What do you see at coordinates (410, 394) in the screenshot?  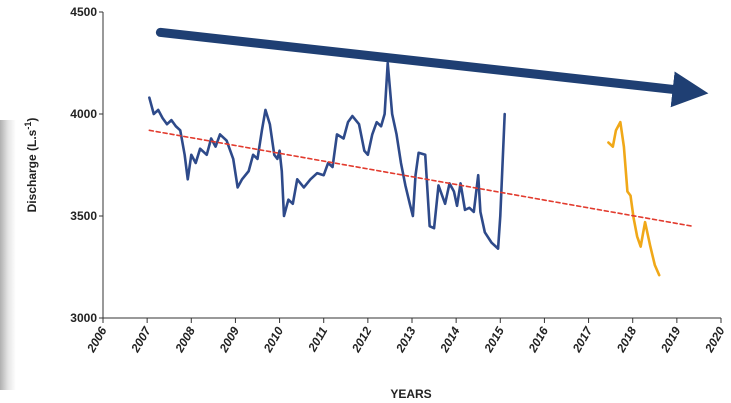 I see `x-axis-title: YEARS` at bounding box center [410, 394].